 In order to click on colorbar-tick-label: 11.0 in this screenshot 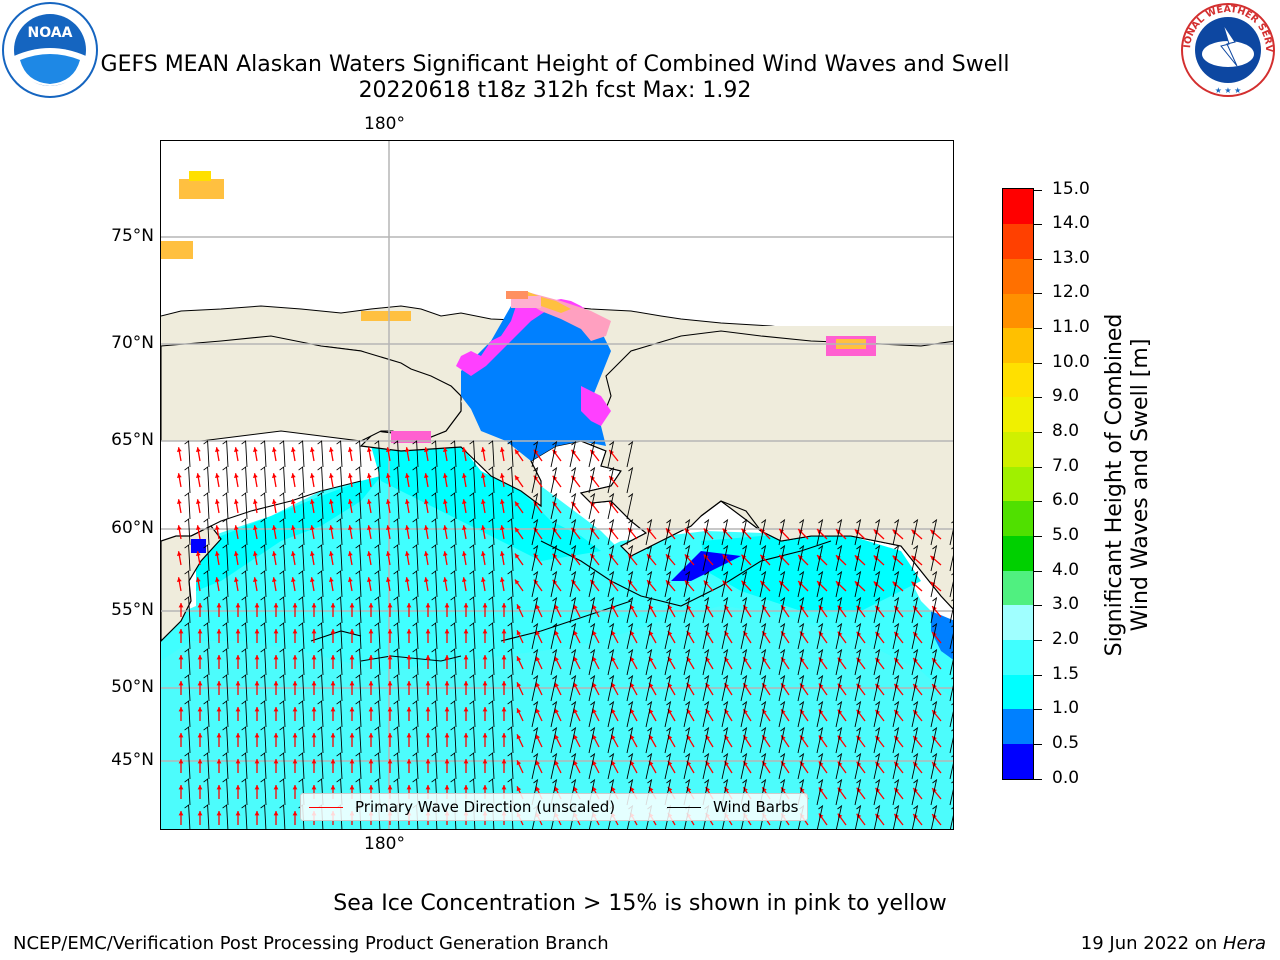, I will do `click(1071, 327)`.